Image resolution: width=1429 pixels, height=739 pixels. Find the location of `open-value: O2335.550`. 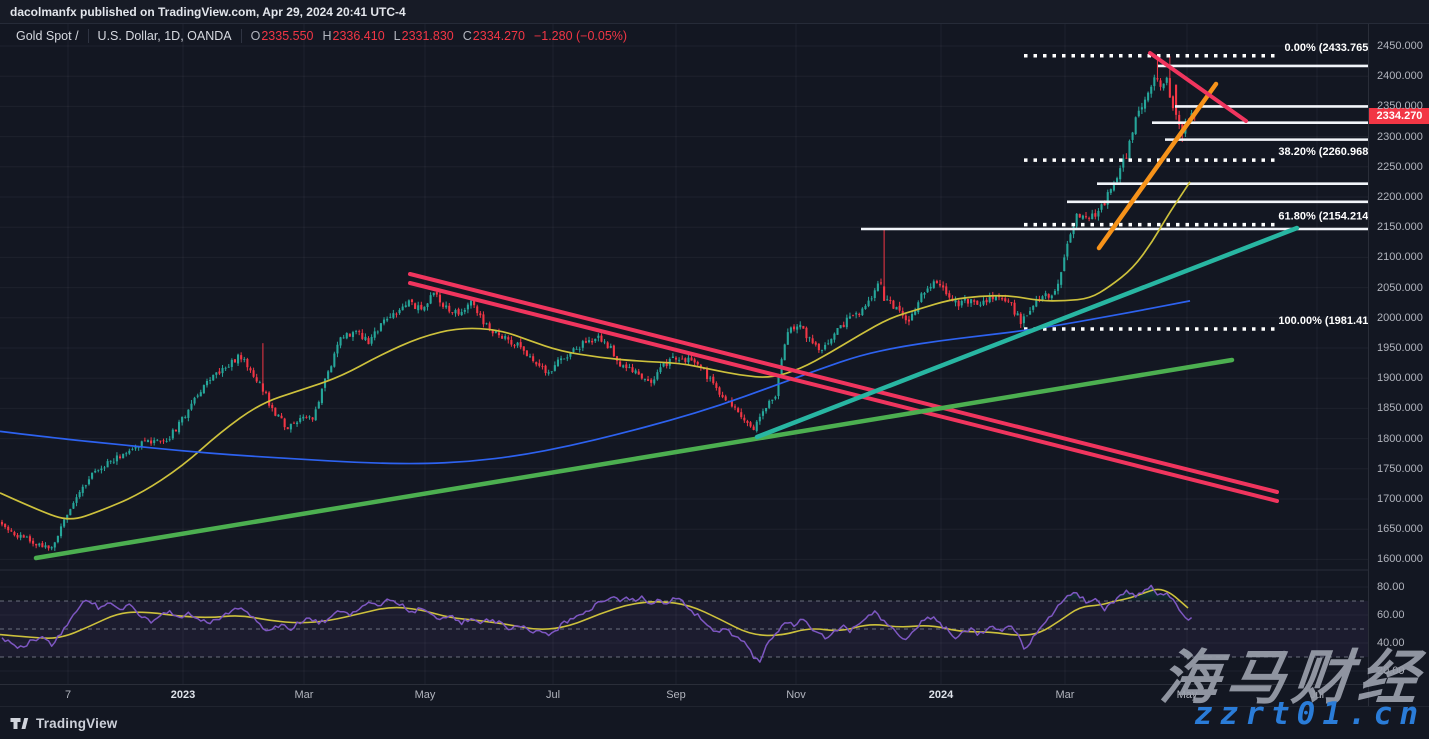

open-value: O2335.550 is located at coordinates (282, 36).